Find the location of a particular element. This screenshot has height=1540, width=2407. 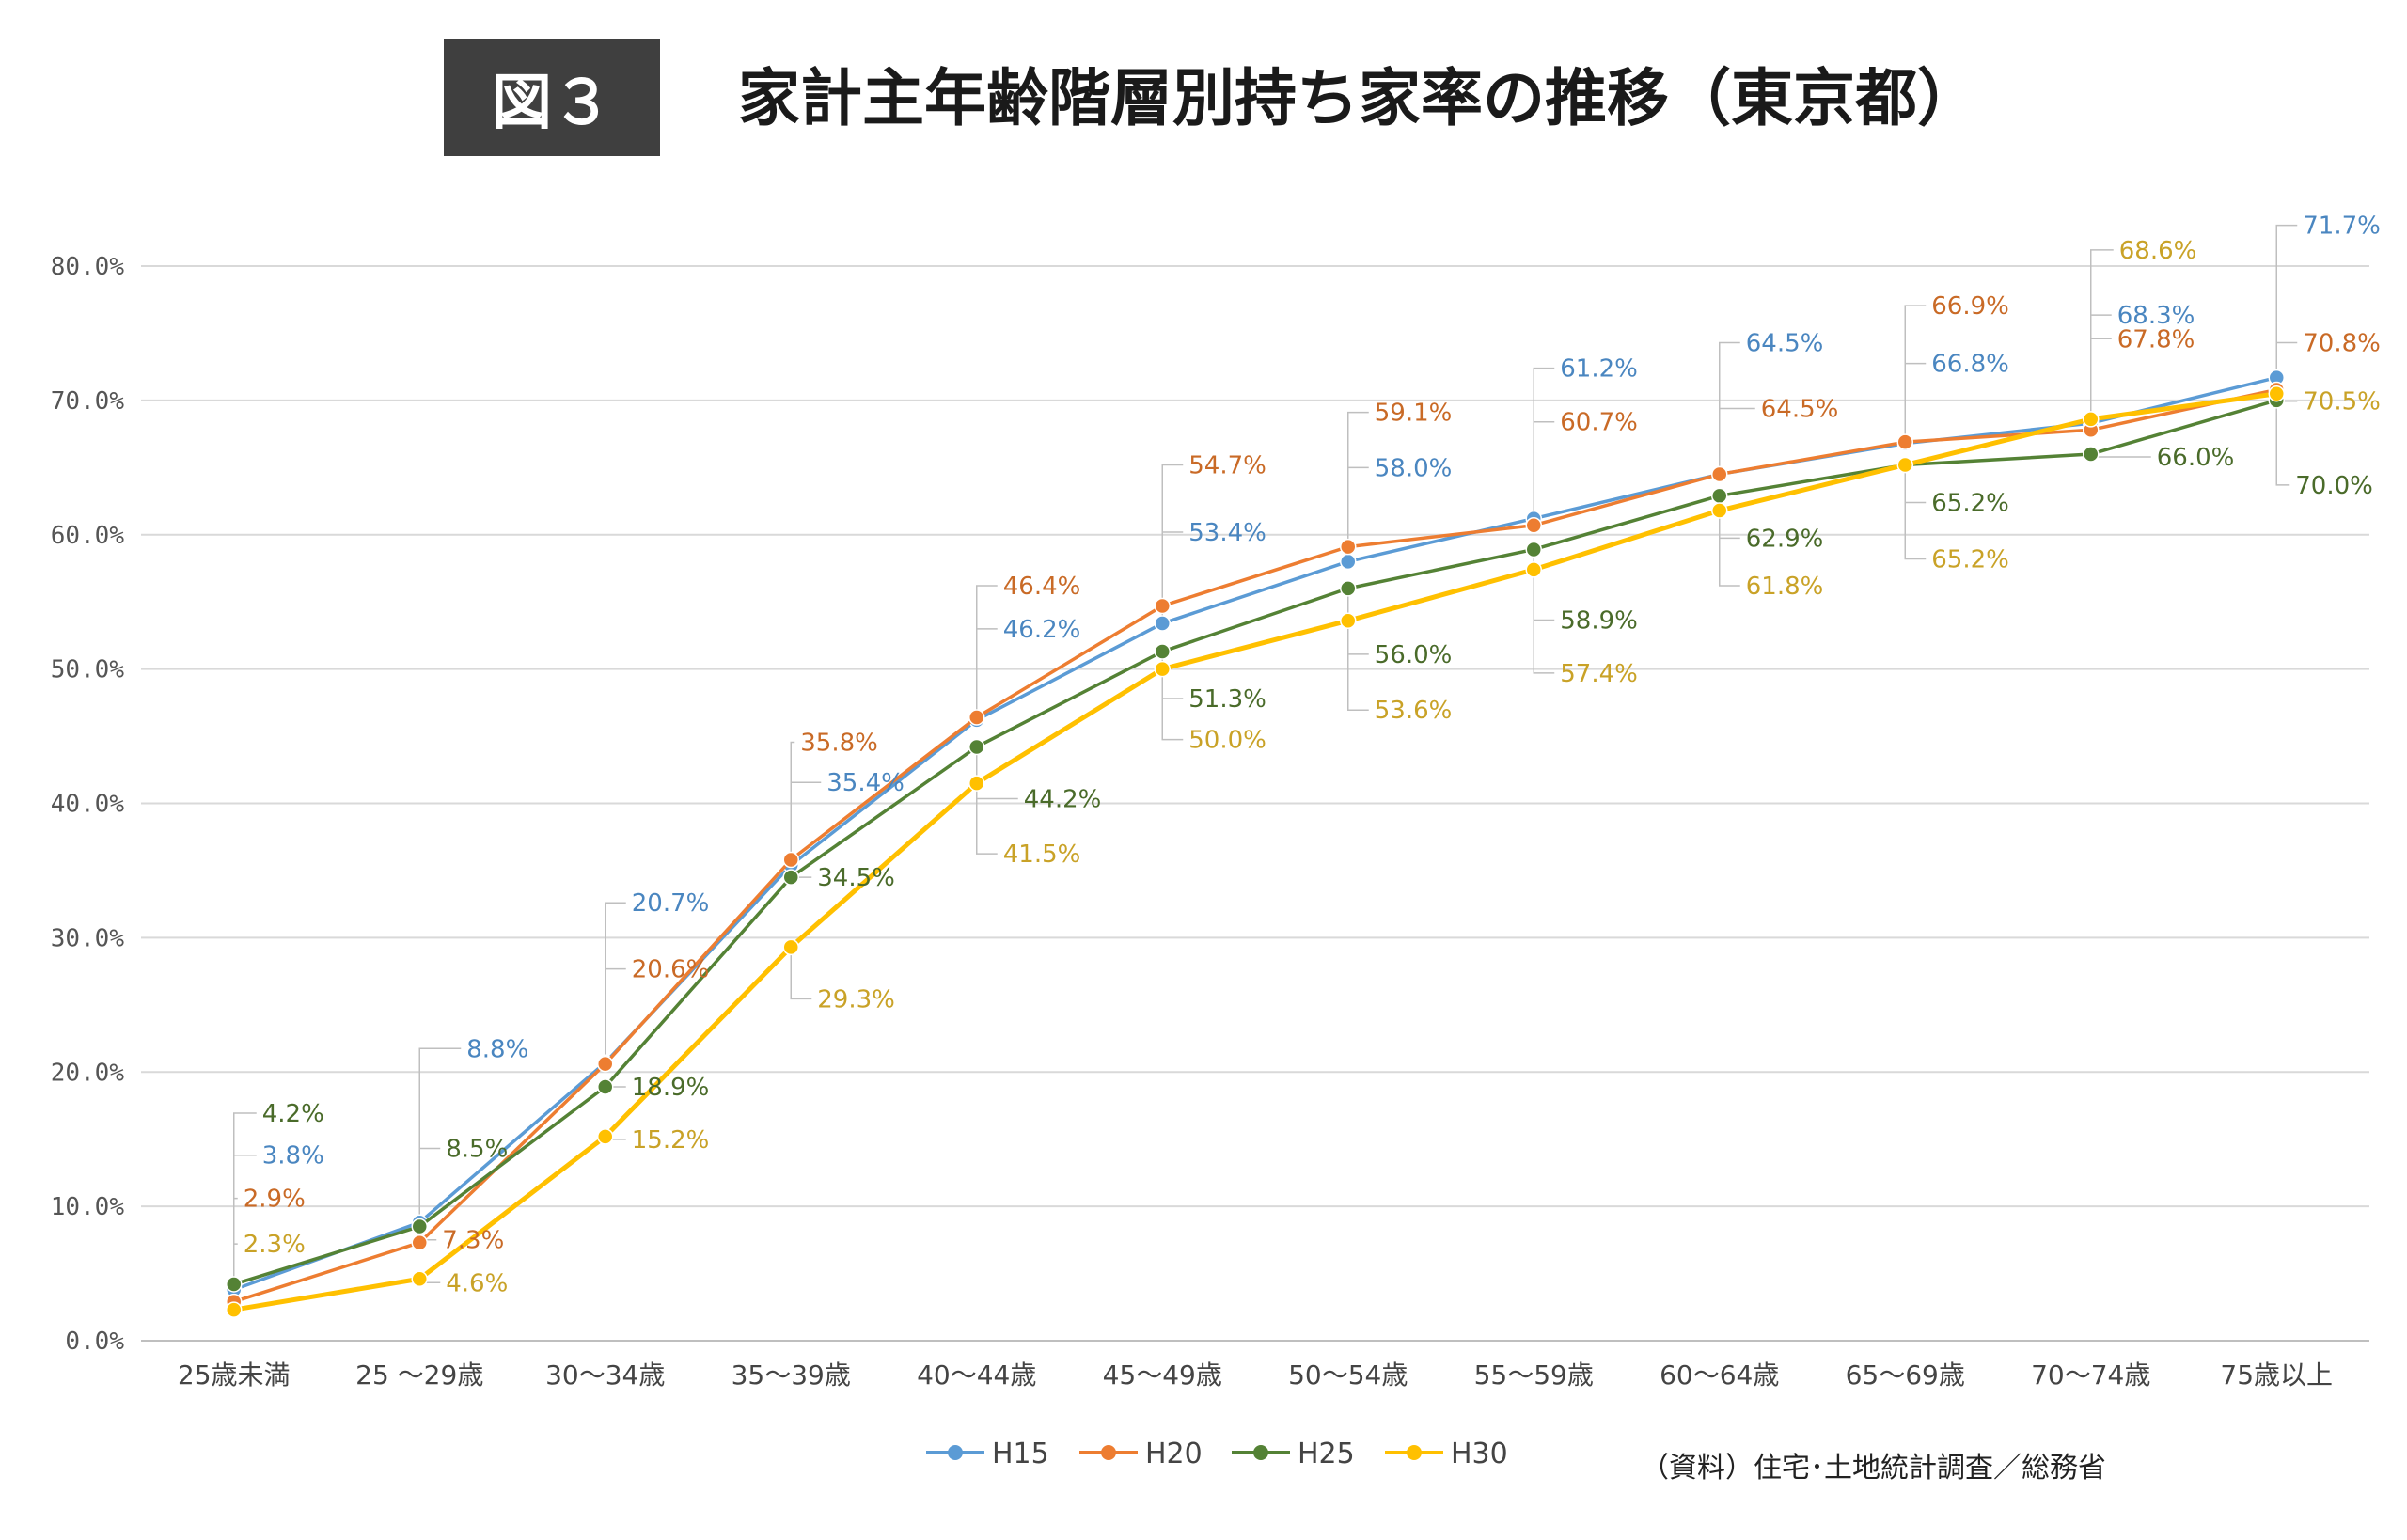

data-label-h15: 3.8% is located at coordinates (293, 1157).